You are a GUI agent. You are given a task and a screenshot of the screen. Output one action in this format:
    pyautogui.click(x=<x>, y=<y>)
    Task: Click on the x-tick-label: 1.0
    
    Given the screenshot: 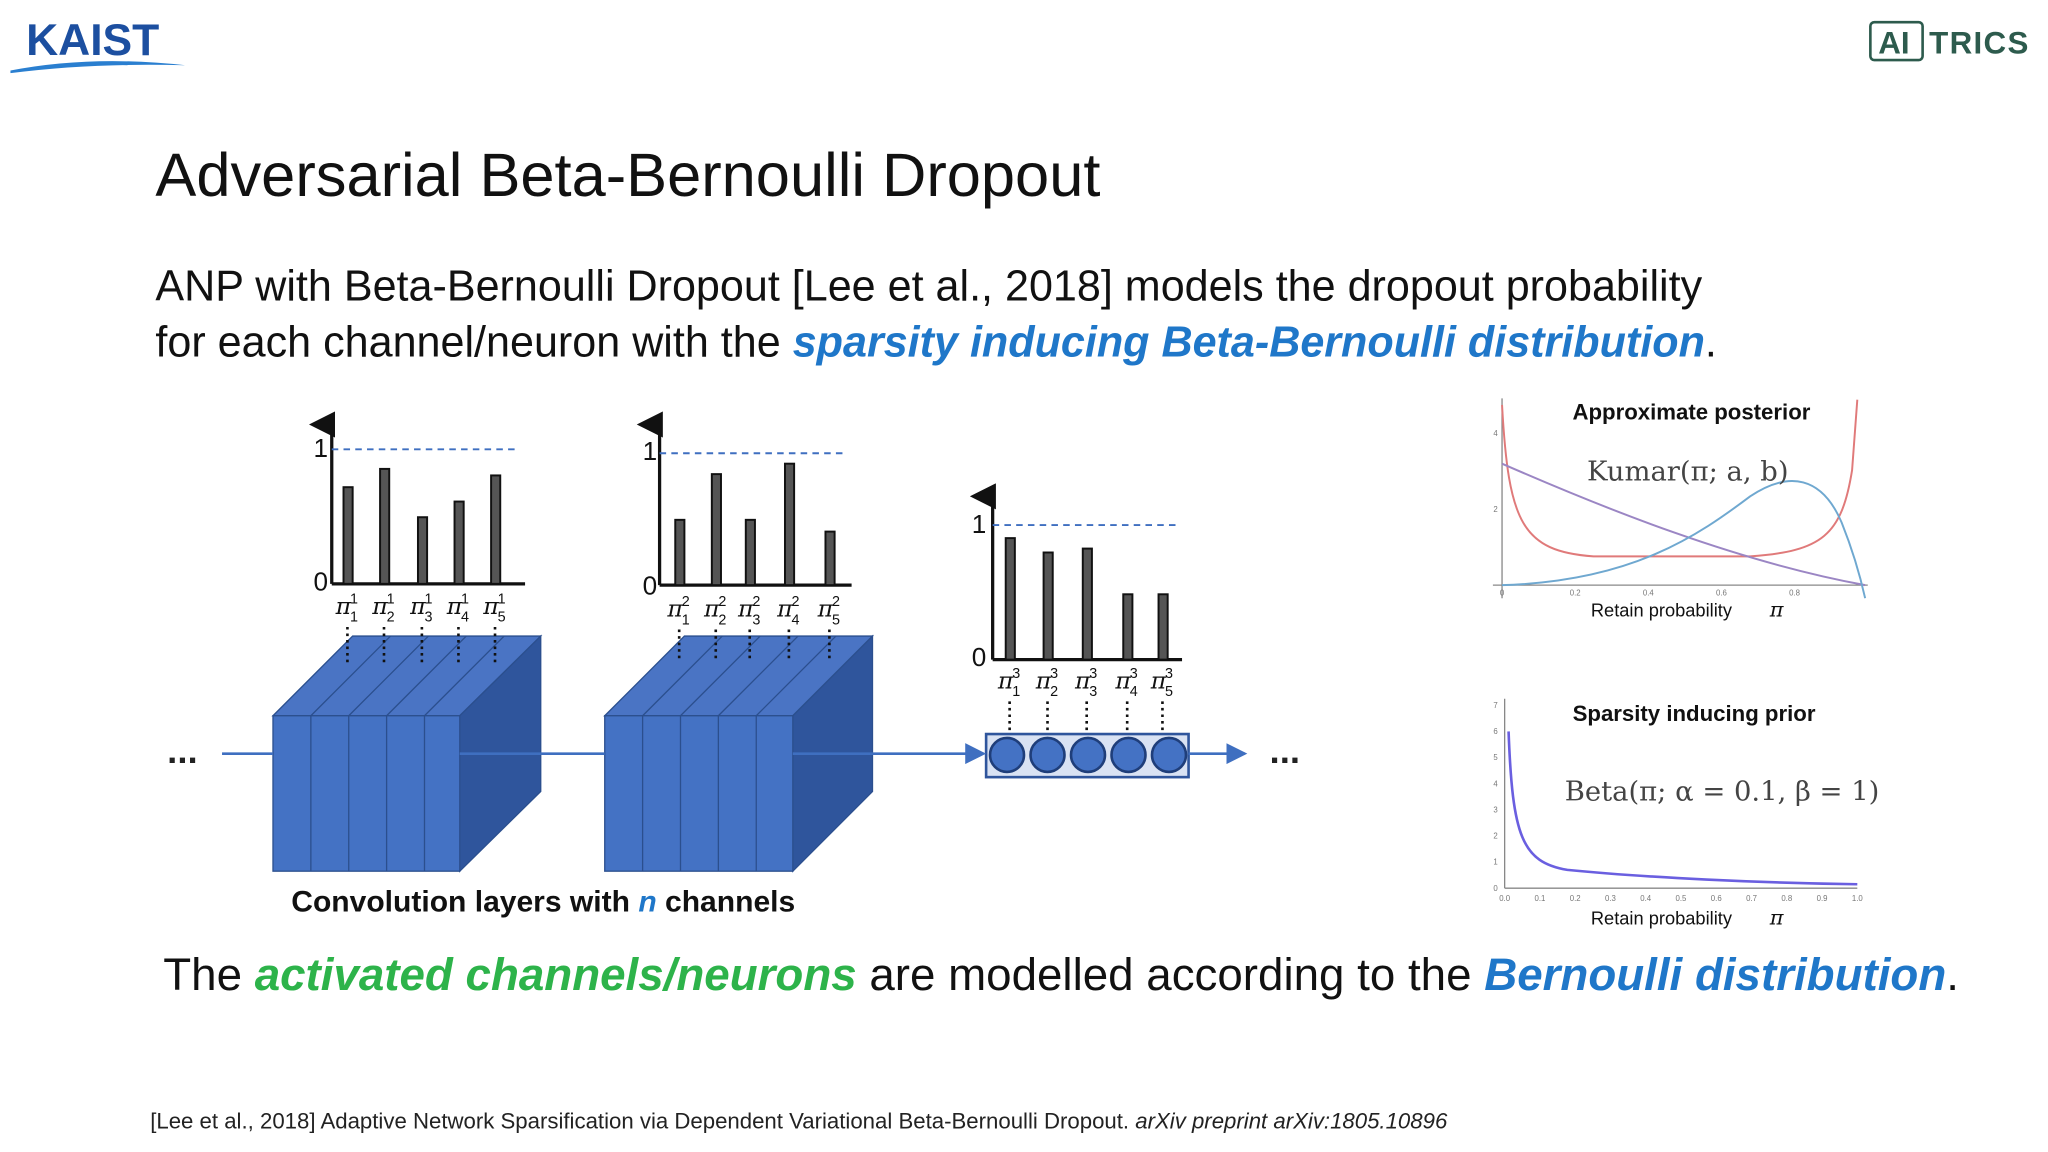 What is the action you would take?
    pyautogui.click(x=1858, y=898)
    